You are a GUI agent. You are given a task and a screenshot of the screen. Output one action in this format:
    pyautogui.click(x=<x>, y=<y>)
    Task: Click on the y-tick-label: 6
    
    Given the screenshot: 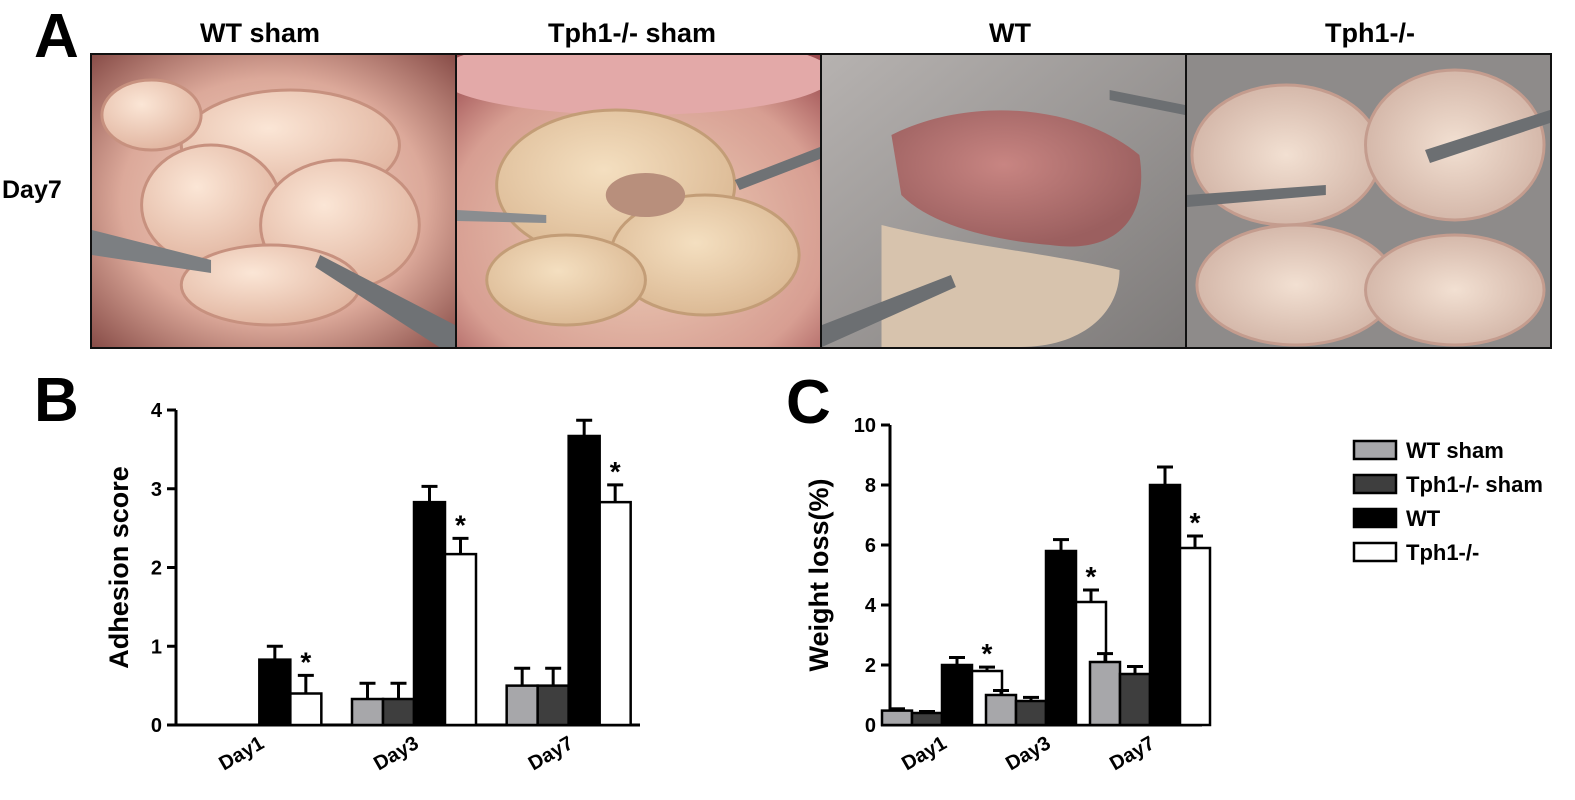 What is the action you would take?
    pyautogui.click(x=870, y=546)
    